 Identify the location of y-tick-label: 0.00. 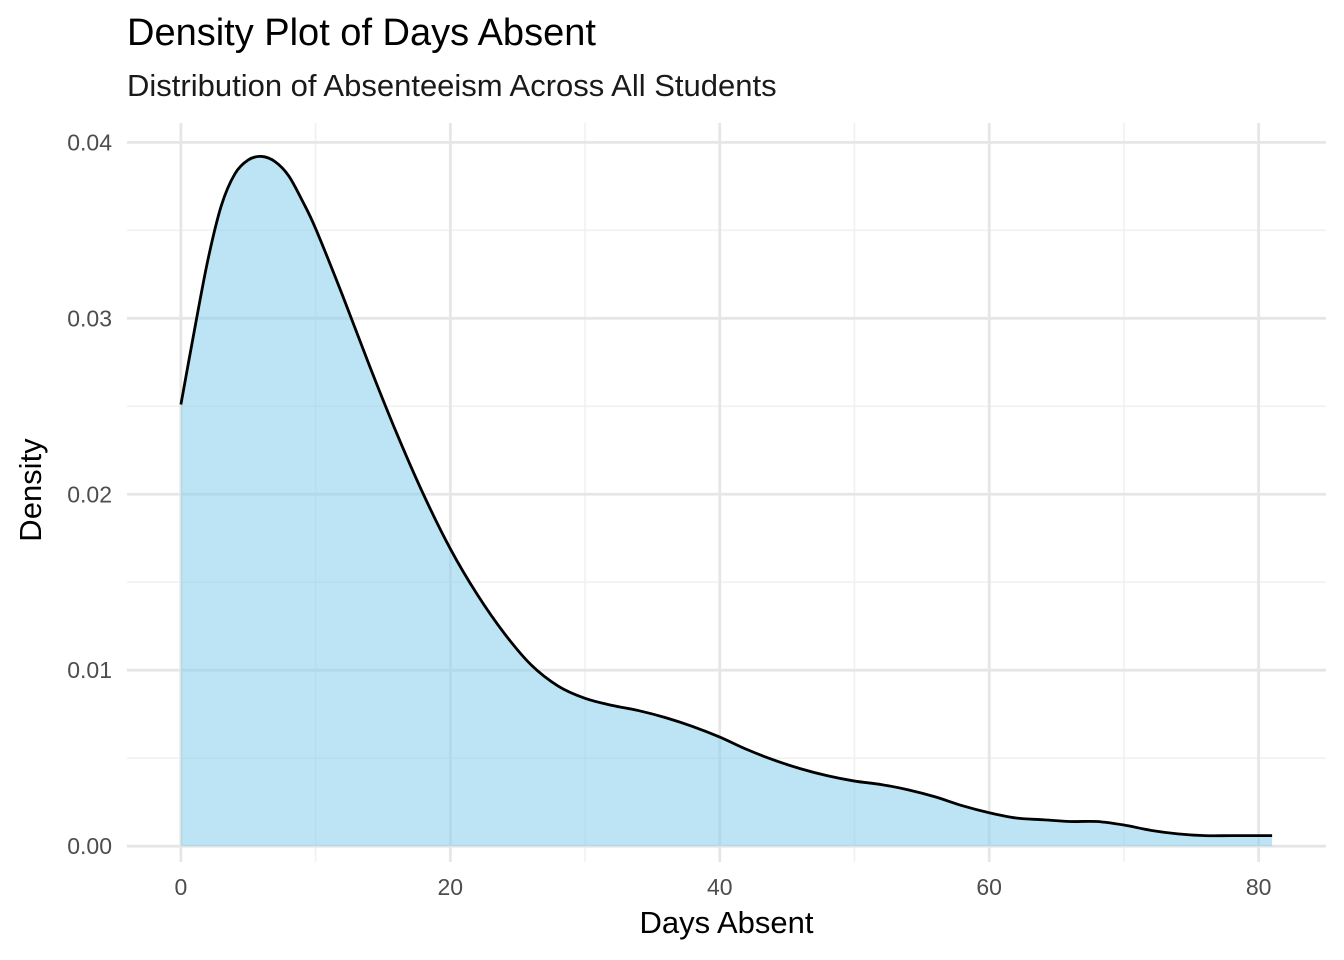
(89, 846).